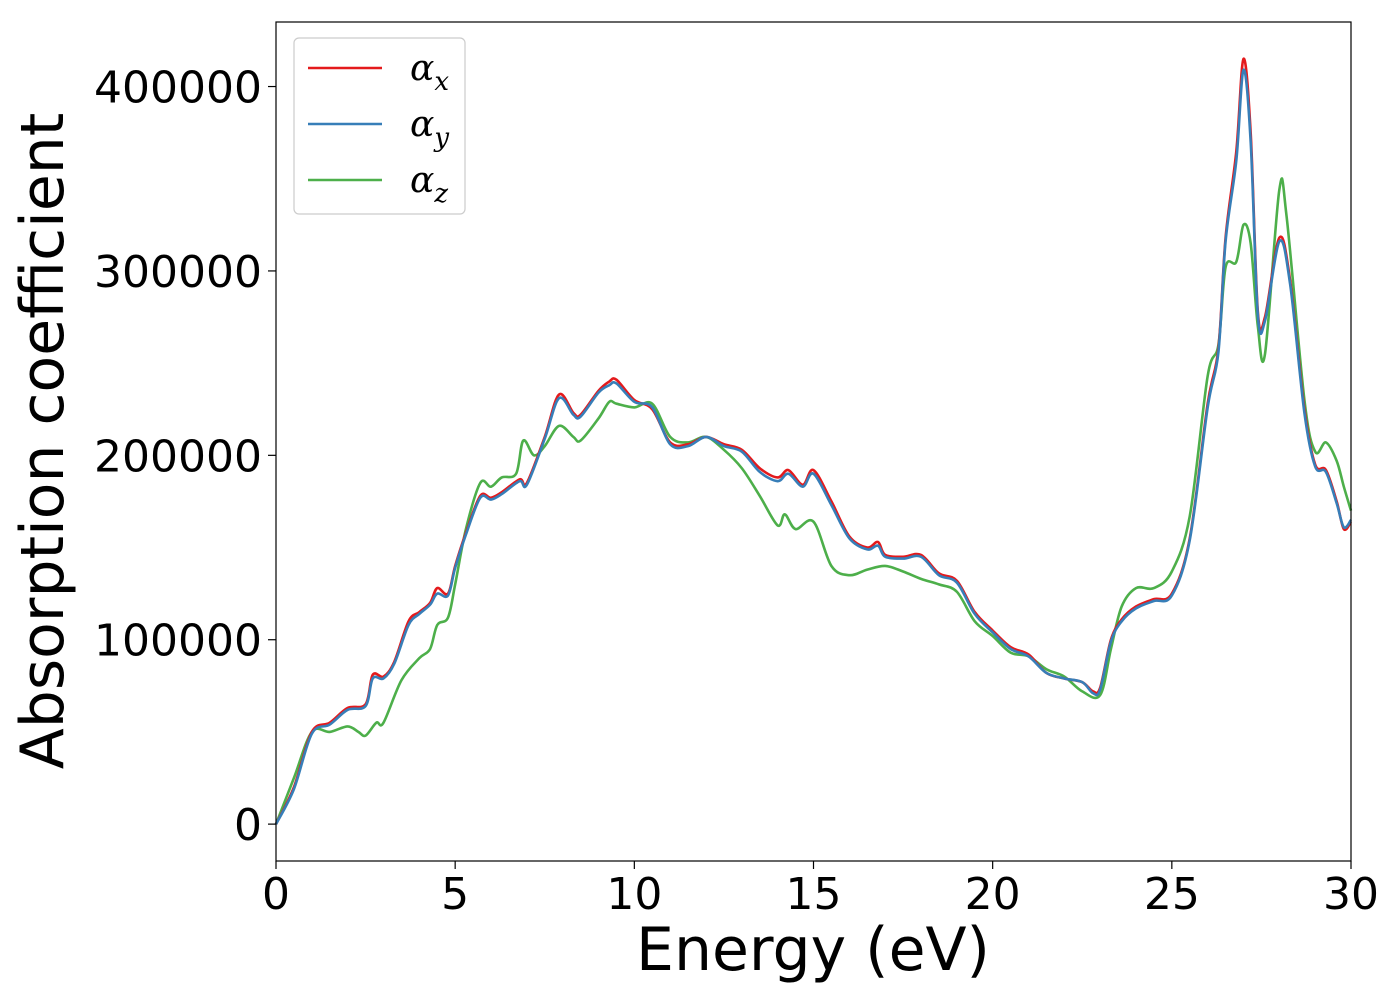  I want to click on x-tick-label: 10, so click(634, 894).